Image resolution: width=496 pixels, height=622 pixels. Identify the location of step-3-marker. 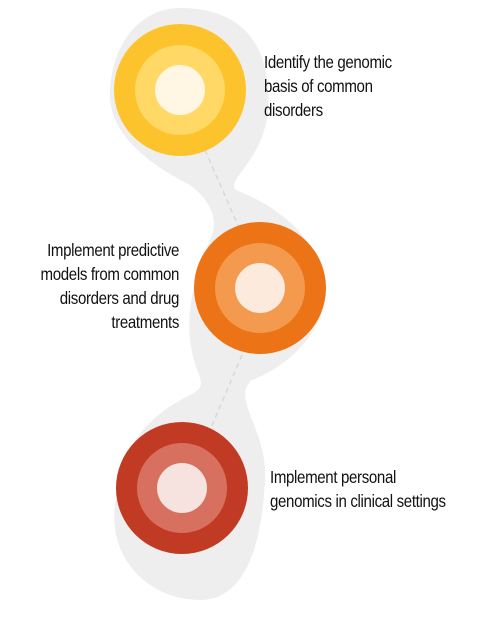
(182, 488).